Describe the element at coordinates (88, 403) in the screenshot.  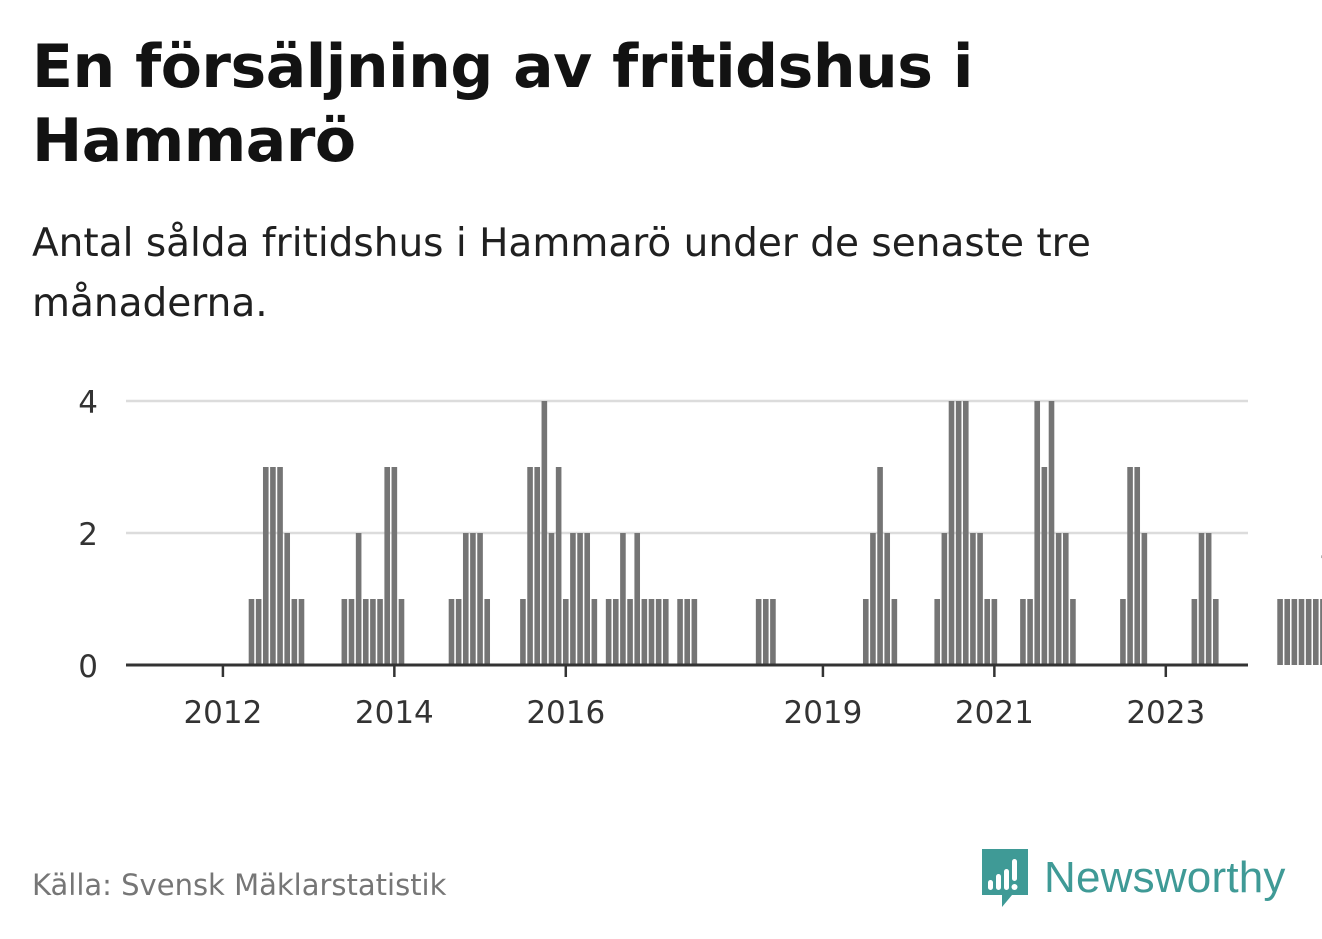
I see `y-tick-label: 4` at that location.